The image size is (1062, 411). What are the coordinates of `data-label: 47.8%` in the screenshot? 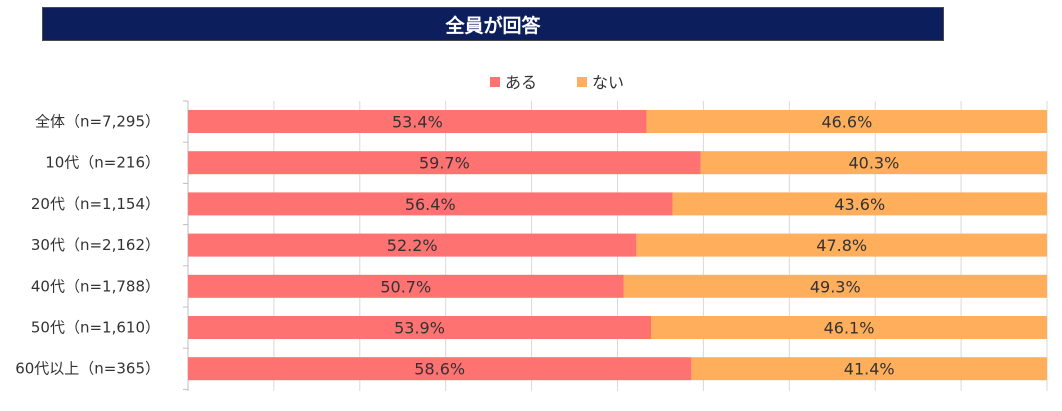 It's located at (841, 245).